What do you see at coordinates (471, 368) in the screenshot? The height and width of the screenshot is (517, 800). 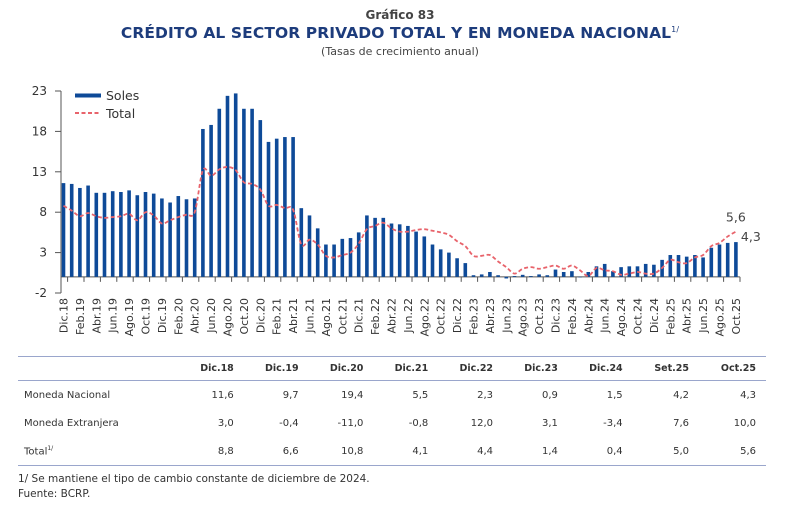 I see `table-header: Dic.22` at bounding box center [471, 368].